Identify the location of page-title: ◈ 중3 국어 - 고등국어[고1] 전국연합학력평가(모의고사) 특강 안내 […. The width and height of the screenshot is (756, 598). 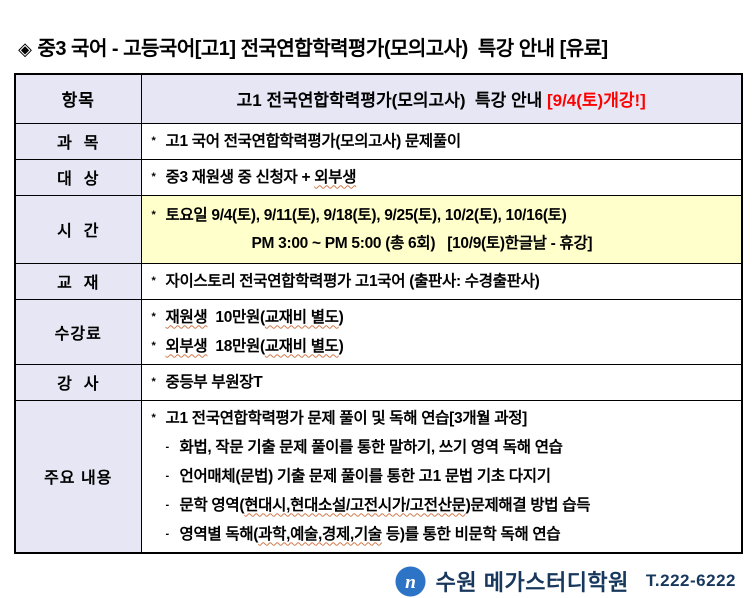
(382, 35).